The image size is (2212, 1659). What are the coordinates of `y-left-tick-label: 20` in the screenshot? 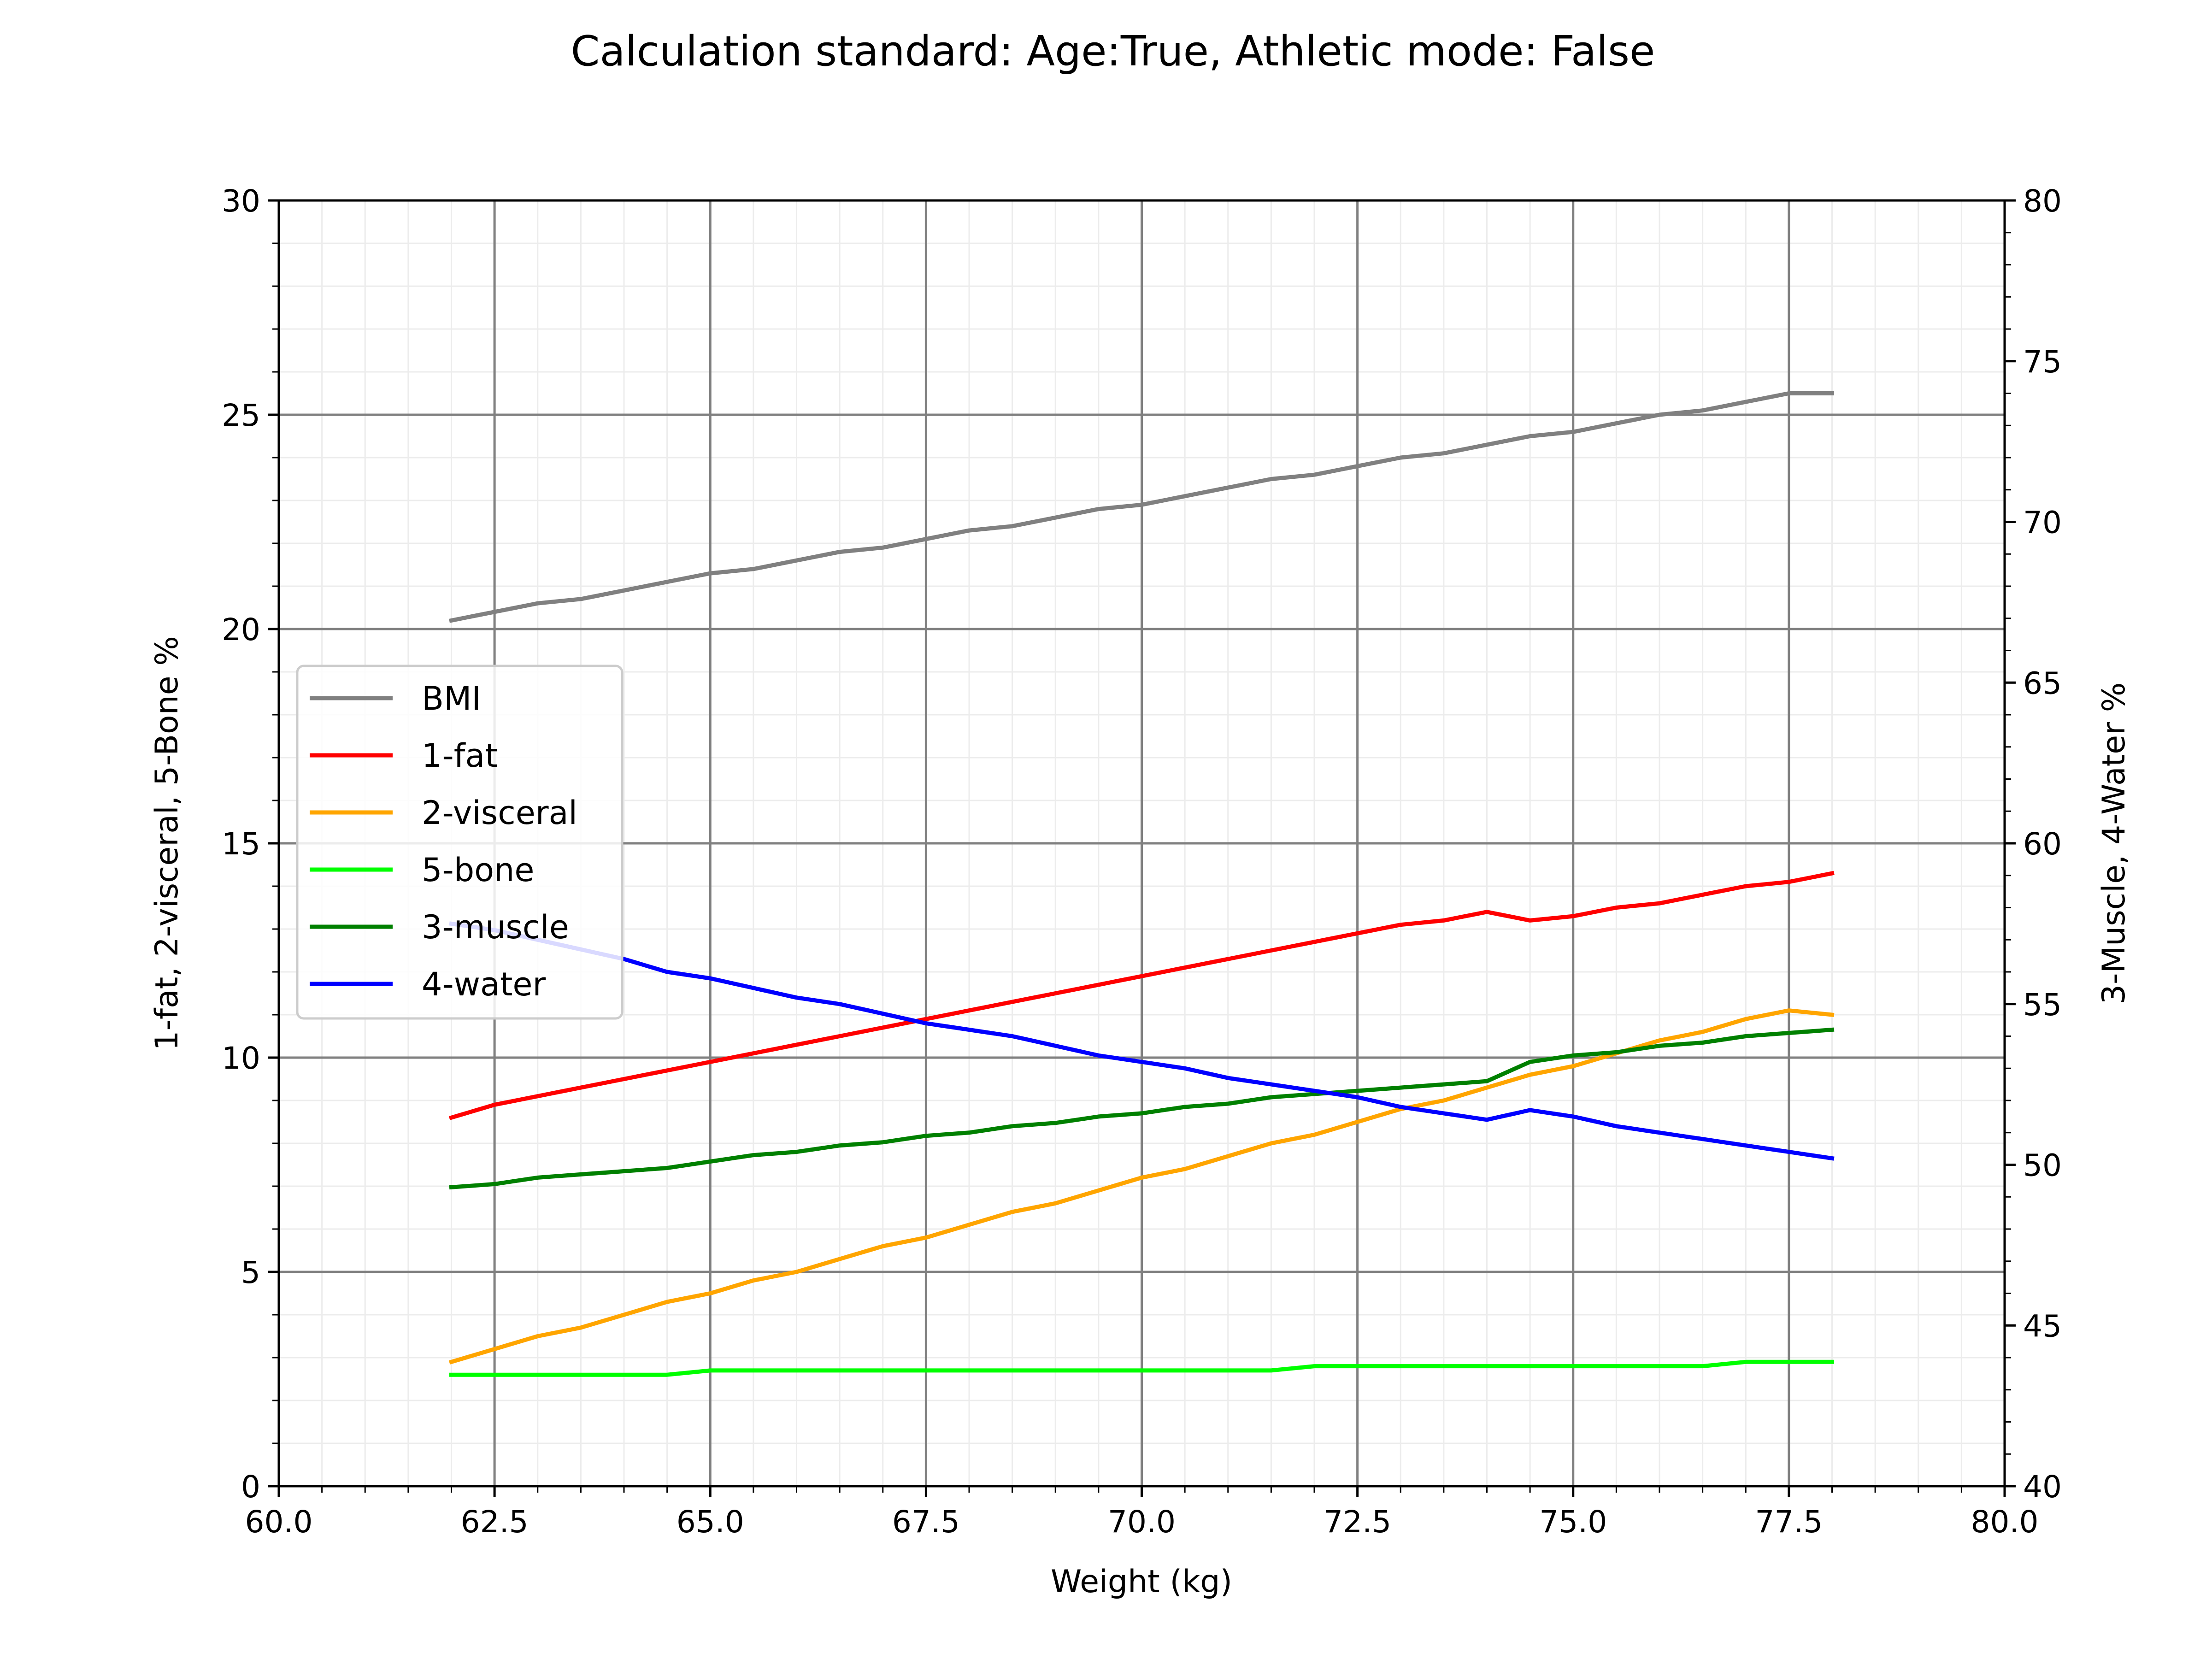 It's located at (241, 629).